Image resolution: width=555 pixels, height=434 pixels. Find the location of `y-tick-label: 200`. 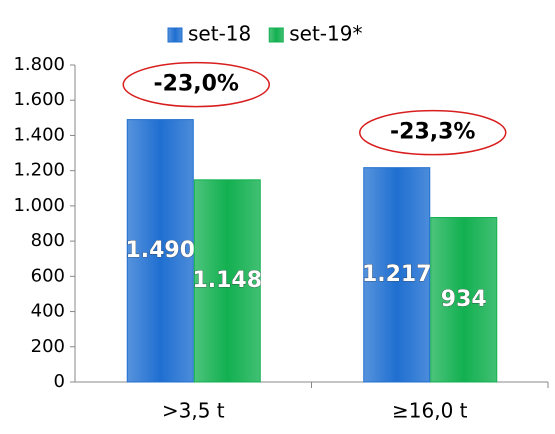

y-tick-label: 200 is located at coordinates (48, 346).